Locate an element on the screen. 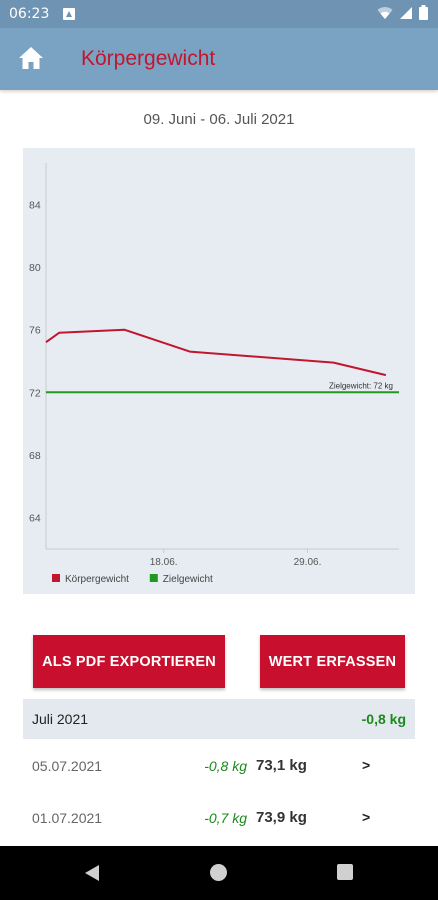  list-item: 05.07.2021 -0,8 kg 73,1 kg > is located at coordinates (219, 767).